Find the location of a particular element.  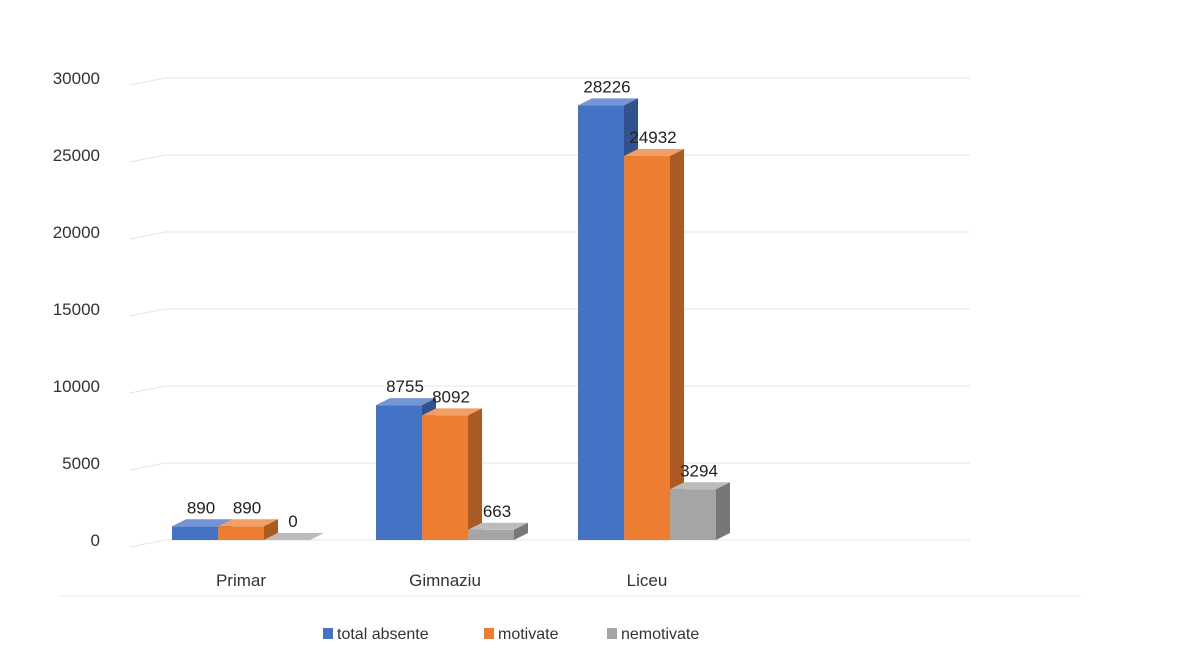

legend-item: motivate is located at coordinates (521, 634).